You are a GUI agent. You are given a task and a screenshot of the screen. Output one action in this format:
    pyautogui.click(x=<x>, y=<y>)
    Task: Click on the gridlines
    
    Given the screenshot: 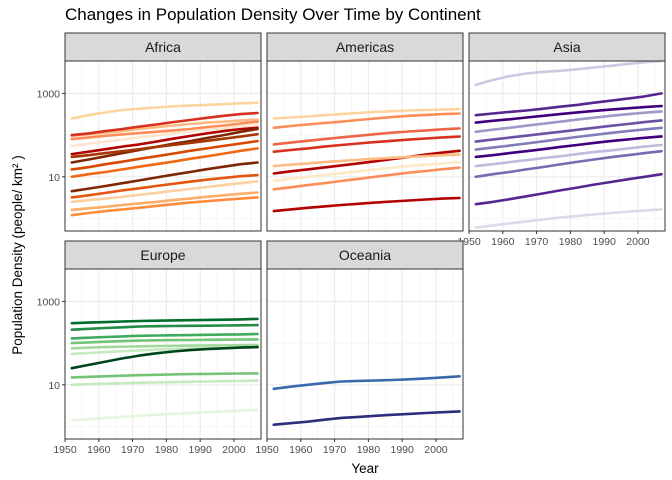 What is the action you would take?
    pyautogui.click(x=566, y=146)
    